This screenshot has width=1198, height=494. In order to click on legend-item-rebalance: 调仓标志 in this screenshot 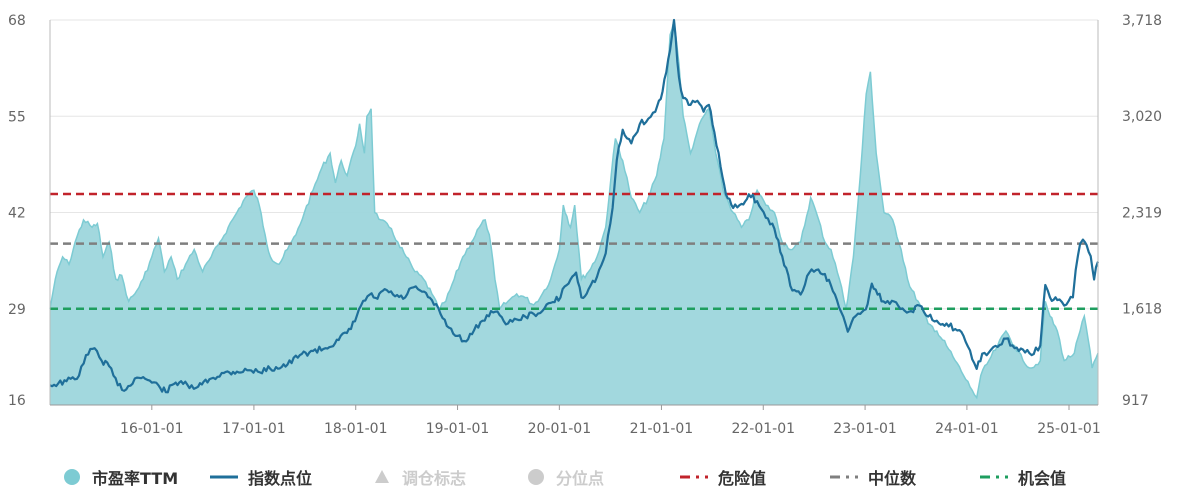, I will do `click(419, 477)`.